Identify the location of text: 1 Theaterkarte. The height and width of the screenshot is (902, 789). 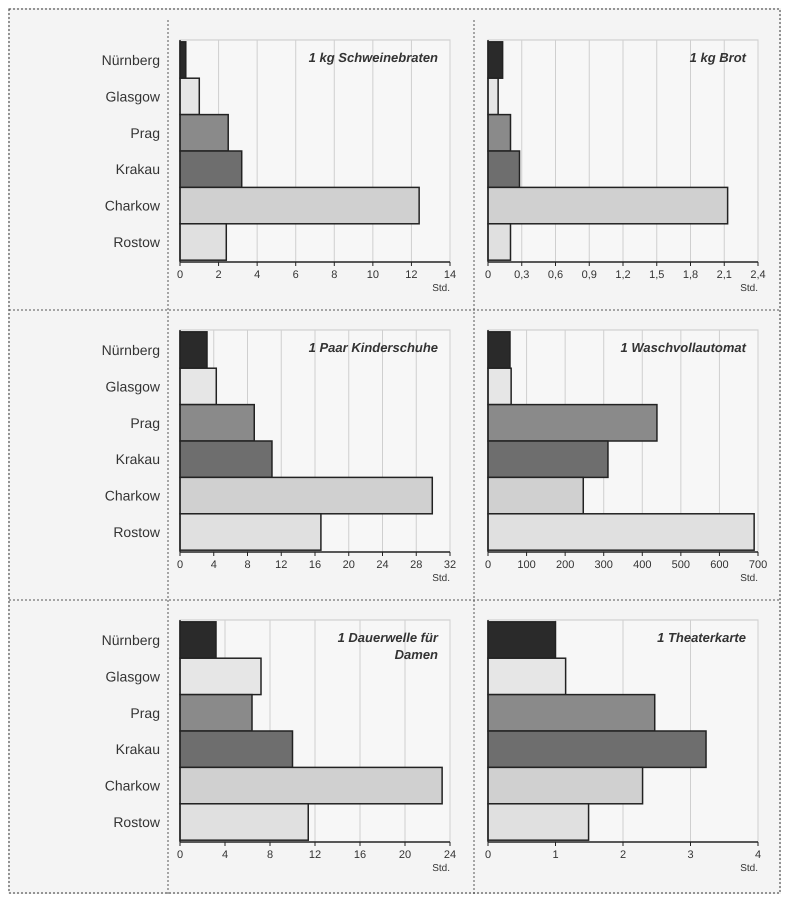
(701, 637).